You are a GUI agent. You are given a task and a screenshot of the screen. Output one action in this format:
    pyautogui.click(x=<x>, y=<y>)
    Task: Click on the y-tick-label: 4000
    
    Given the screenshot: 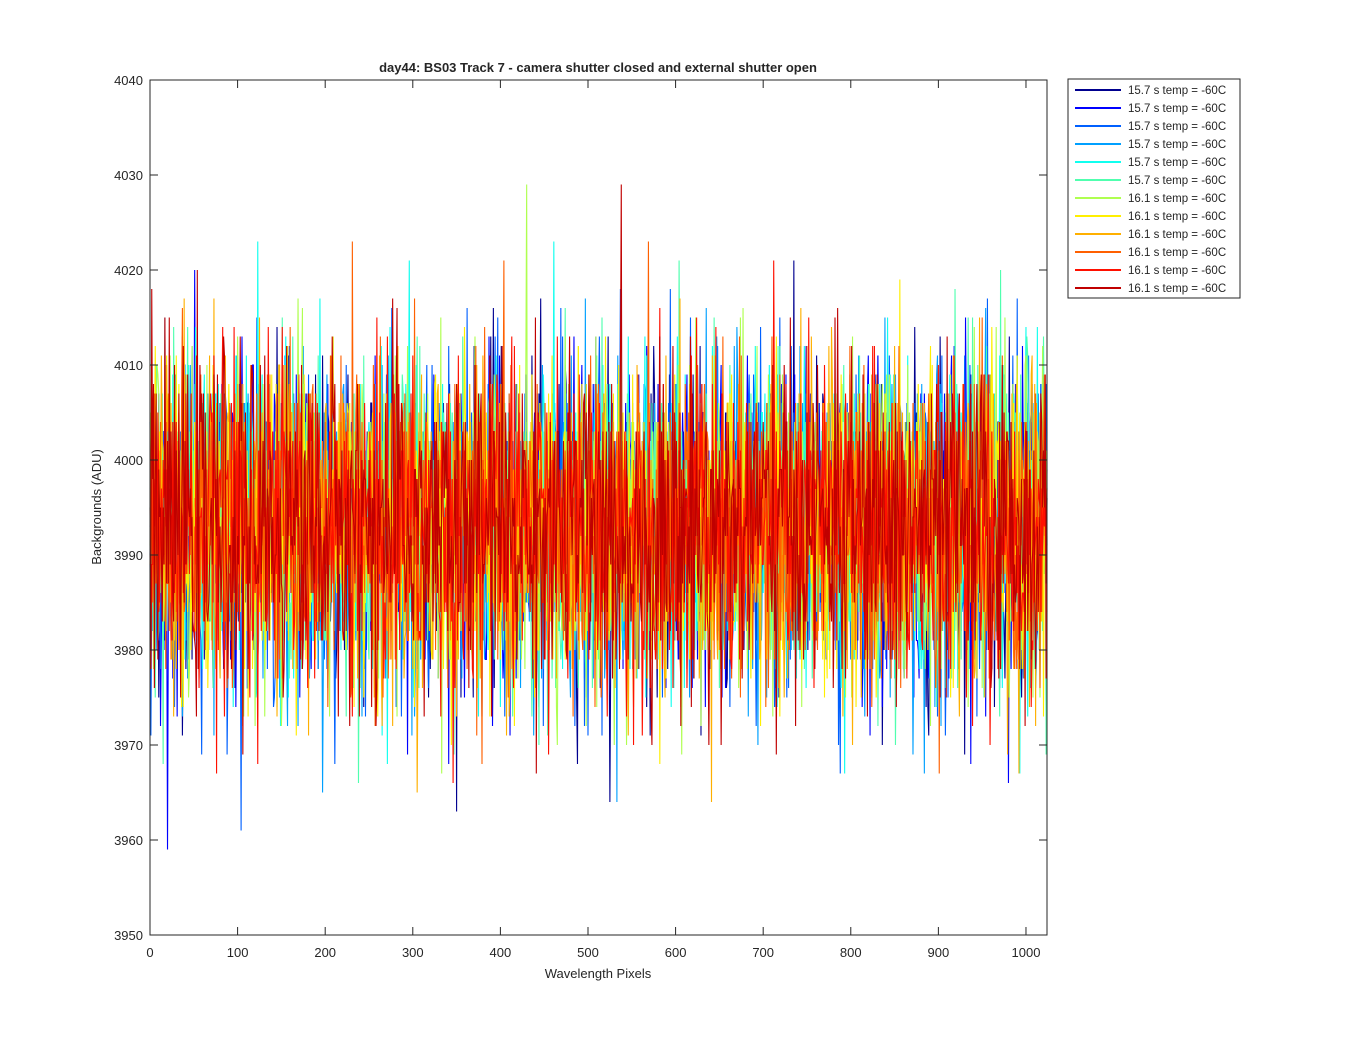 What is the action you would take?
    pyautogui.click(x=128, y=460)
    